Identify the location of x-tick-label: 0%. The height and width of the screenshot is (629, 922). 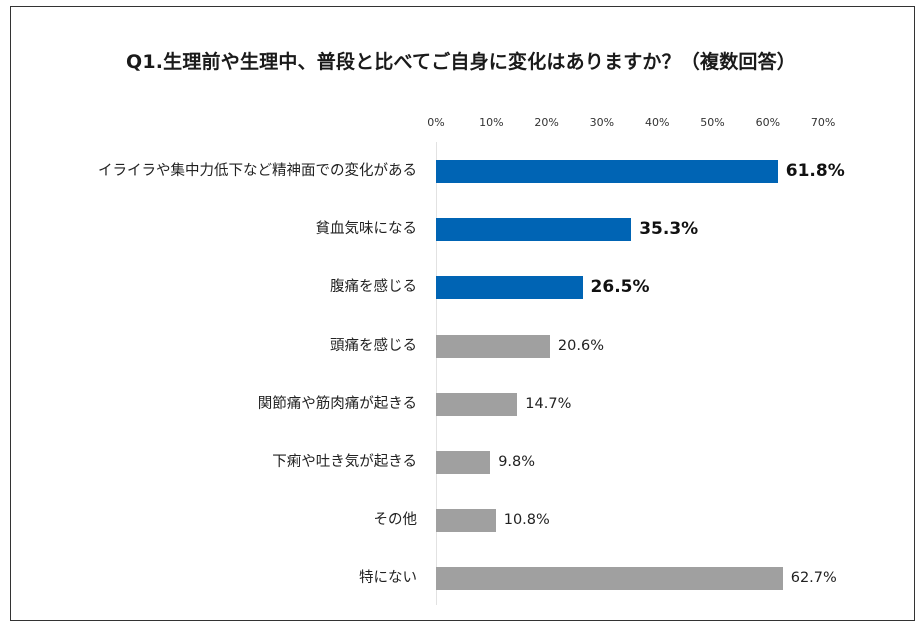
(436, 122).